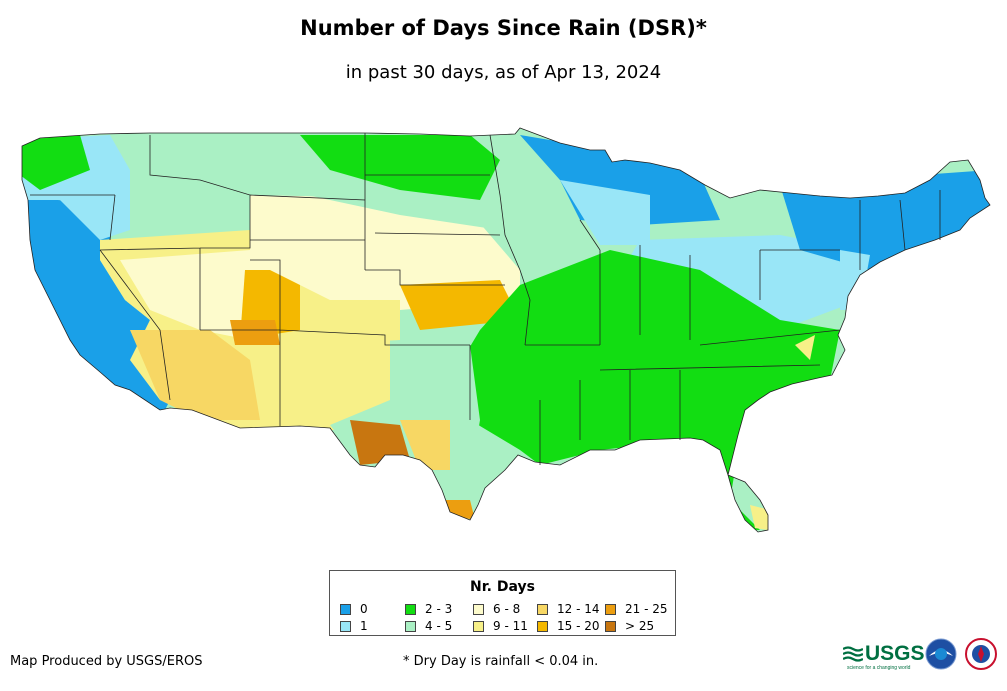 This screenshot has height=691, width=1007. I want to click on map-subtitle: in past 30 days, as of Apr 13, 2024, so click(503, 72).